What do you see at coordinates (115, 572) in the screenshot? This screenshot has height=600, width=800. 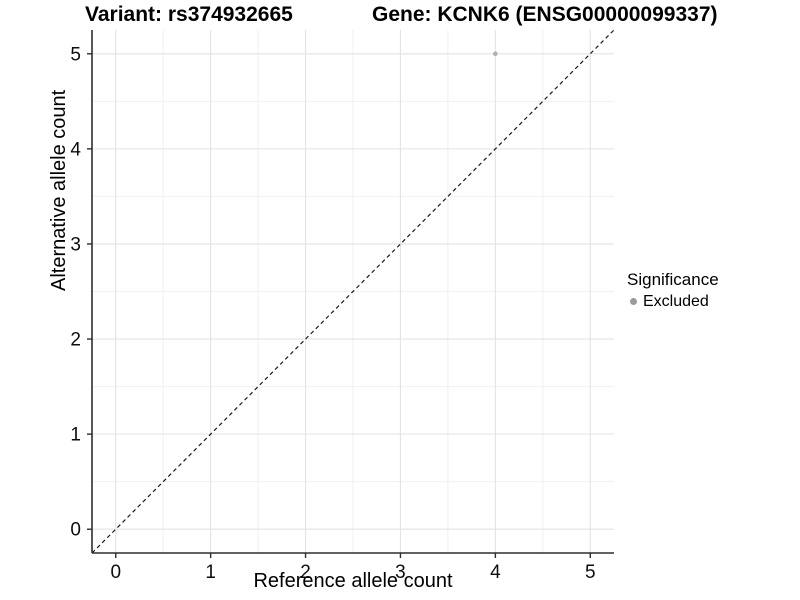 I see `x-tick-label: 0` at bounding box center [115, 572].